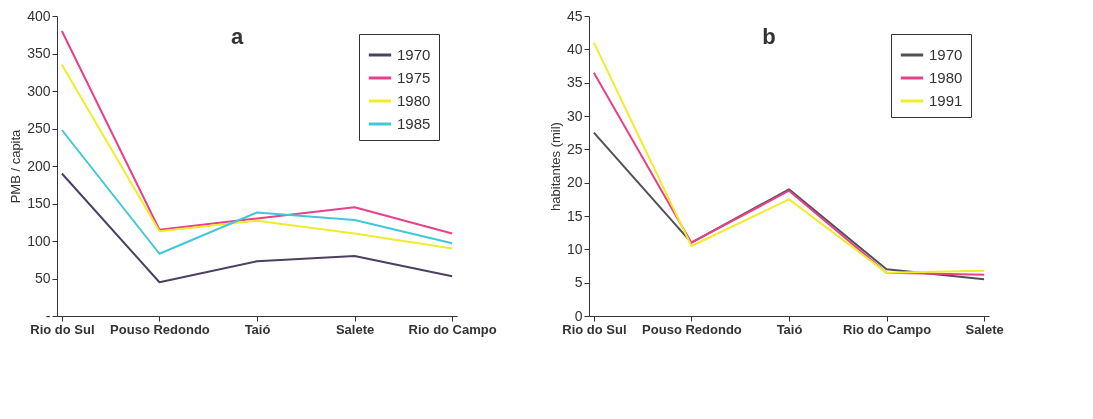  Describe the element at coordinates (48, 315) in the screenshot. I see `y-tick-label: -` at that location.